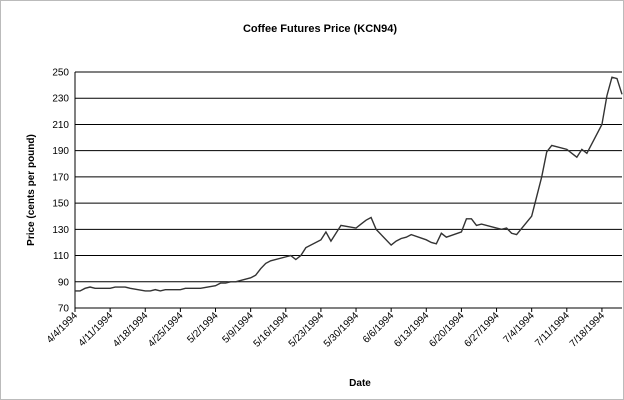 The image size is (624, 400). I want to click on y-tick-label: 90, so click(64, 282).